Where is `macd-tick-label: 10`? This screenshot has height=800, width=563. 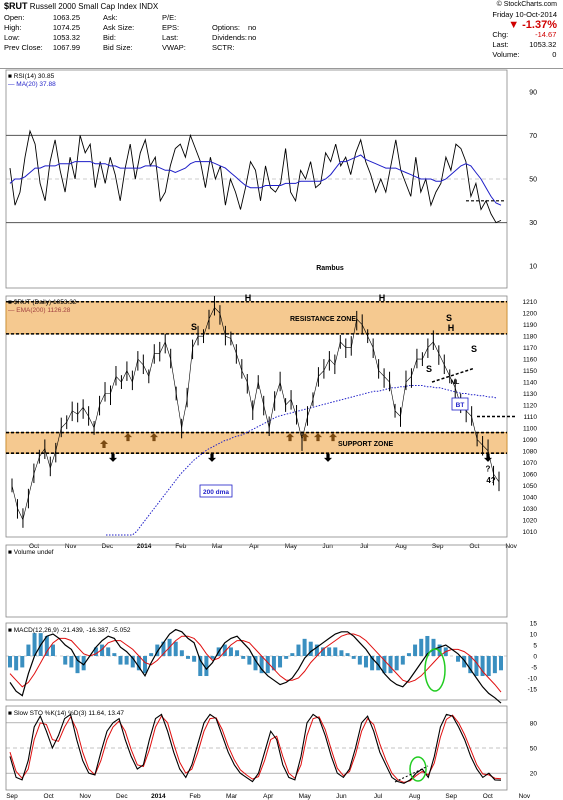
macd-tick-label: 10 is located at coordinates (534, 635).